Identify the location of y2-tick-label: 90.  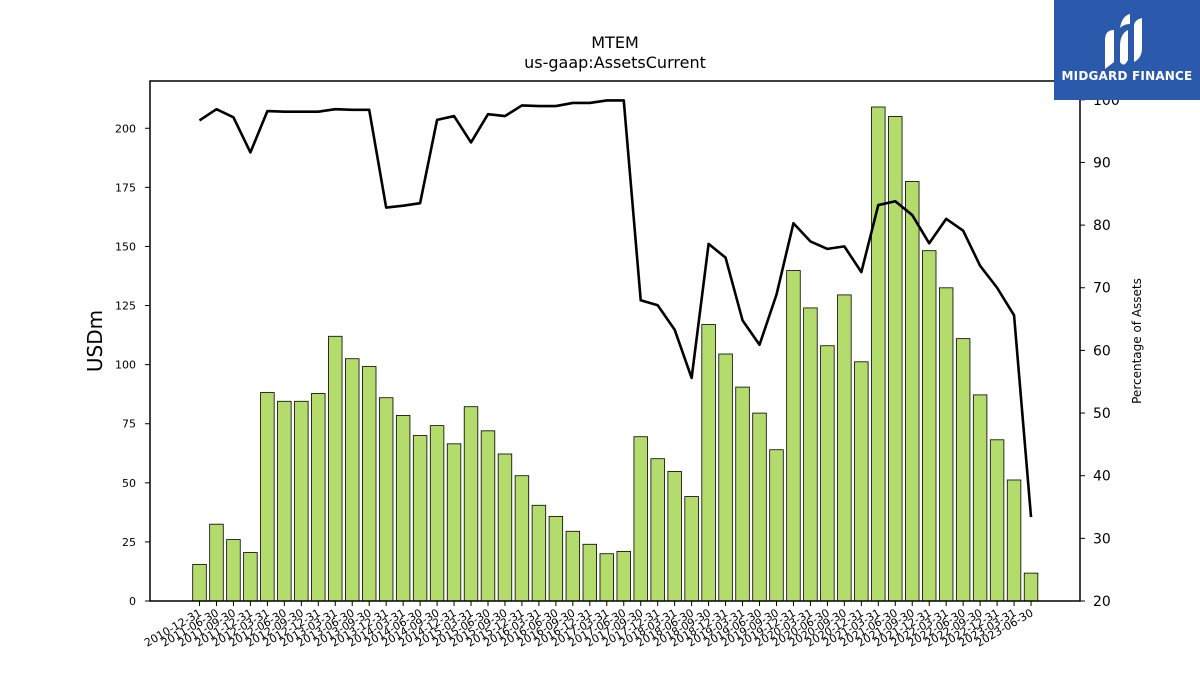
(1102, 163).